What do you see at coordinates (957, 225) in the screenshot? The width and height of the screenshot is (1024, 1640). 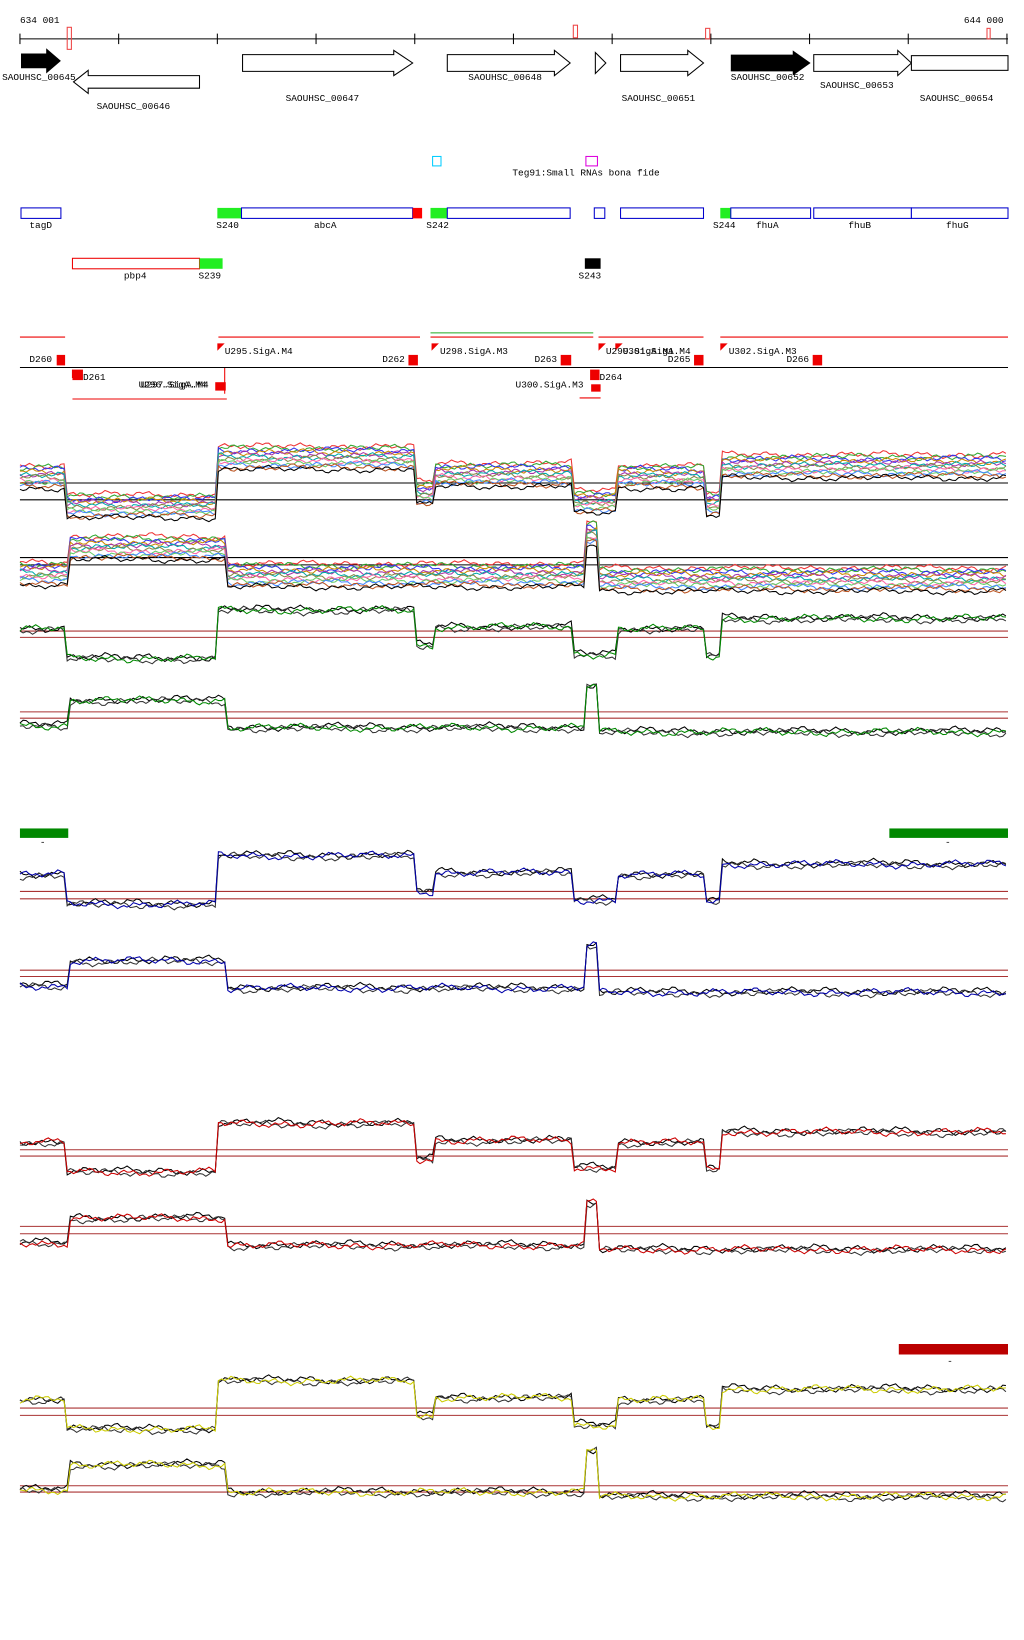 I see `feature-label: fhuG` at bounding box center [957, 225].